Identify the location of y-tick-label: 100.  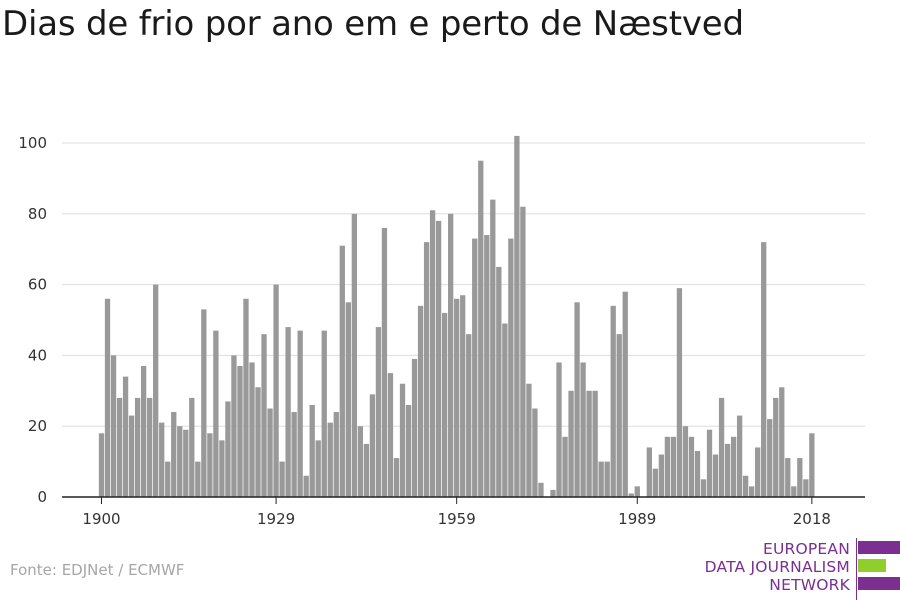
(32, 143).